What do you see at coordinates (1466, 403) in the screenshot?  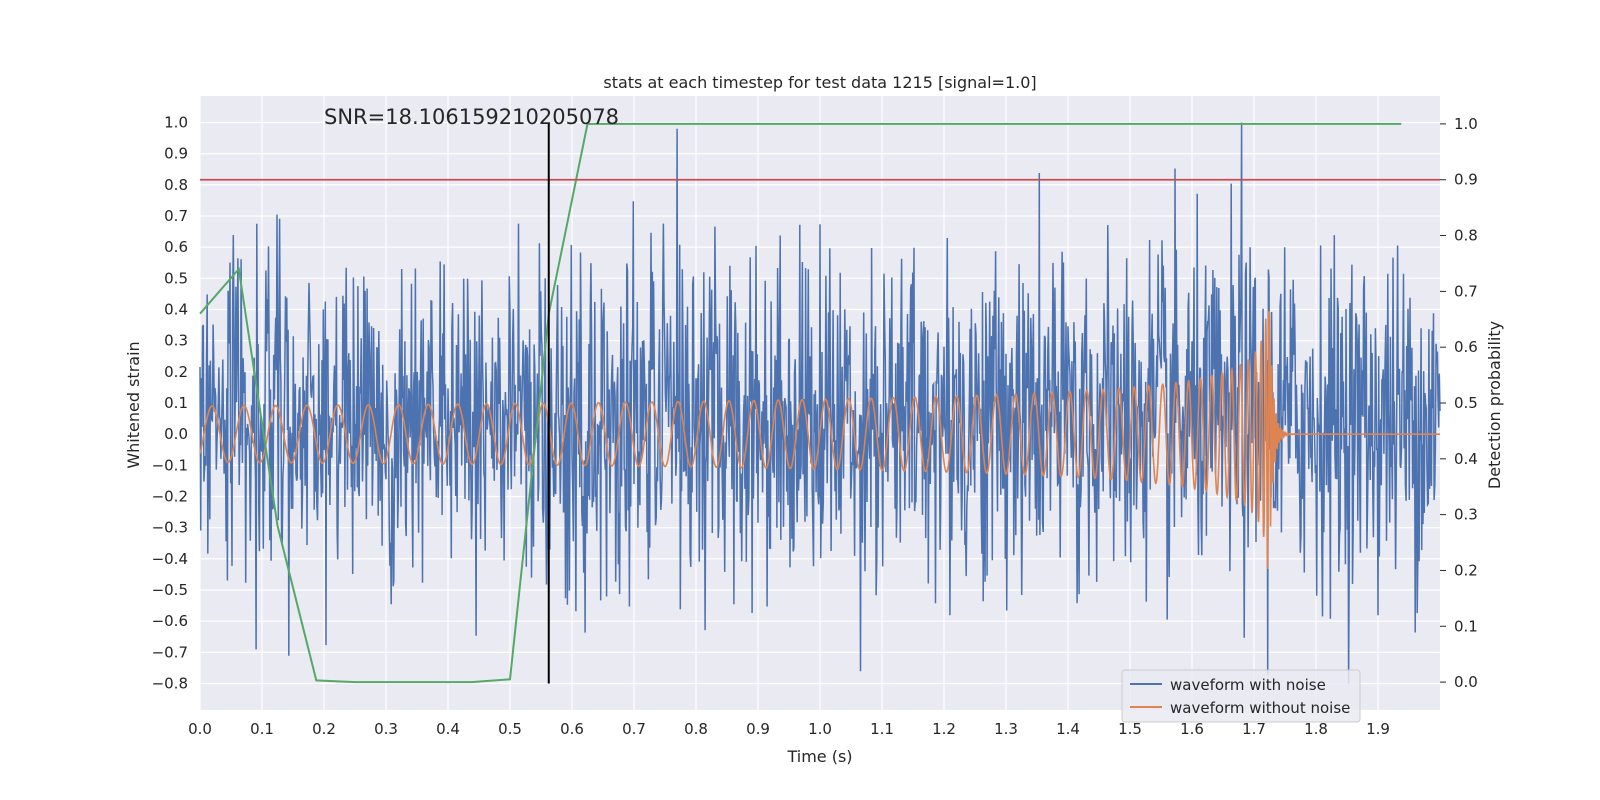 I see `y2-tick-label: 0.5` at bounding box center [1466, 403].